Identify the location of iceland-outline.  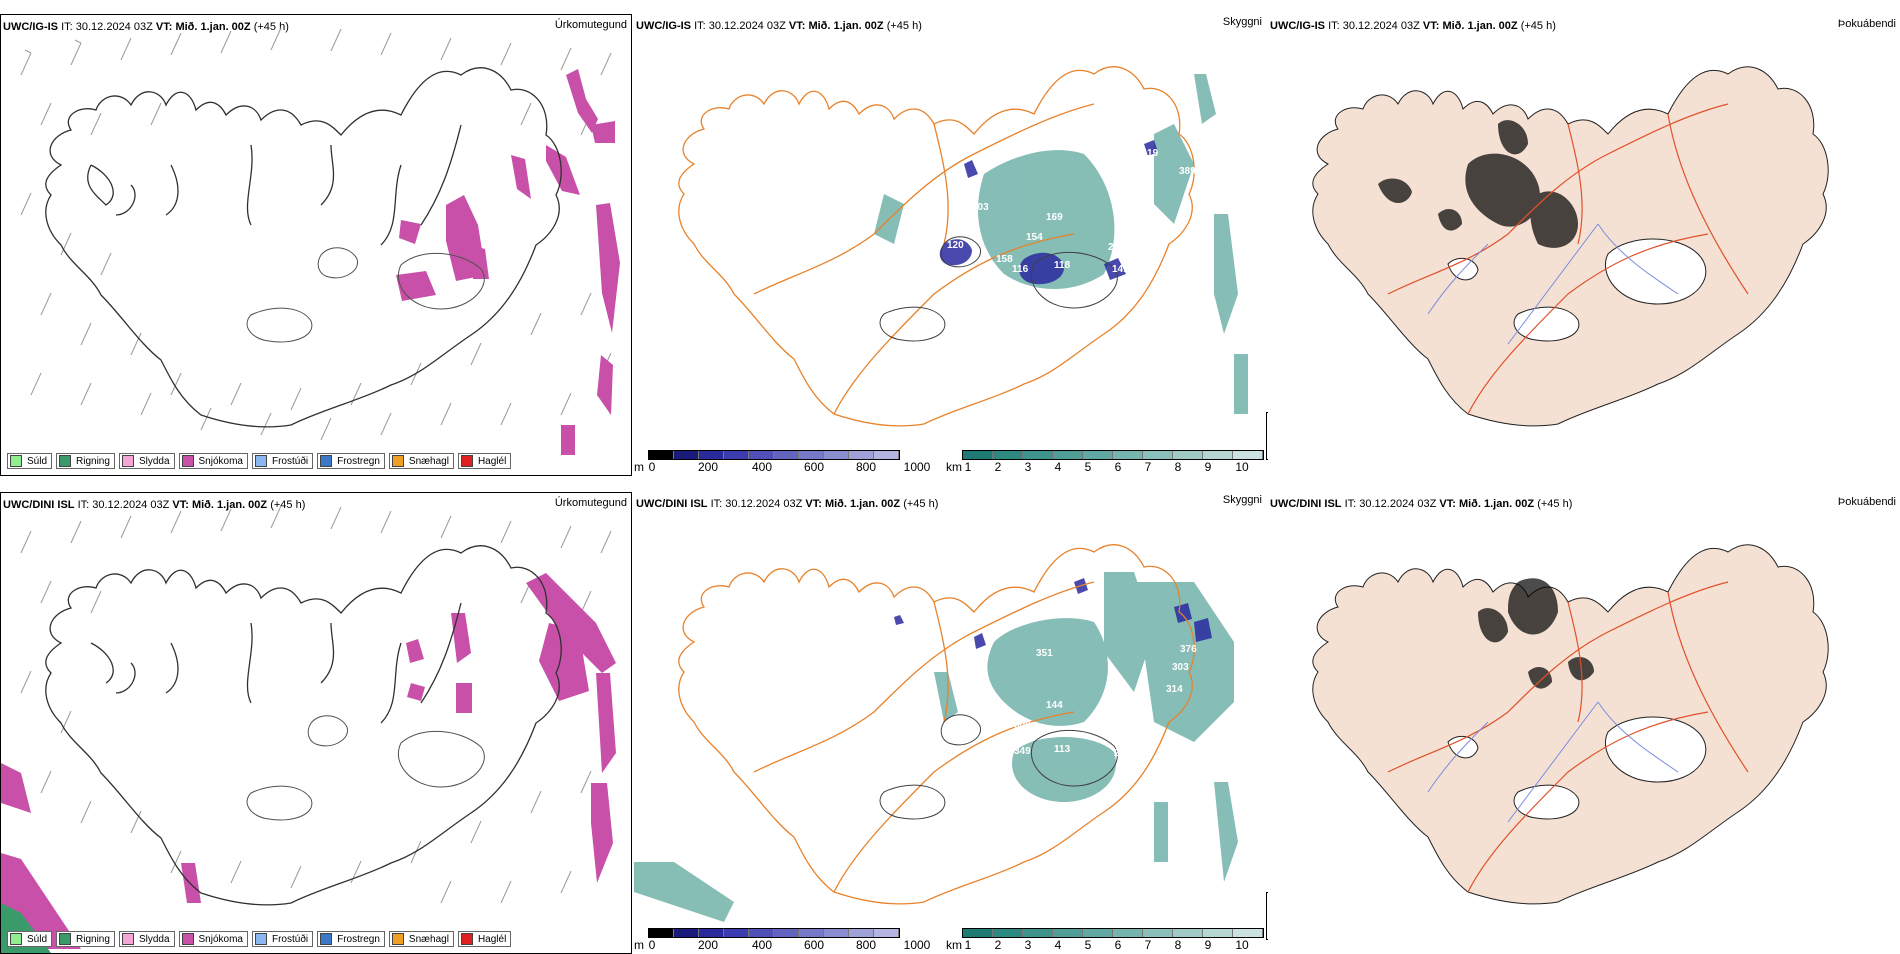
(303, 247).